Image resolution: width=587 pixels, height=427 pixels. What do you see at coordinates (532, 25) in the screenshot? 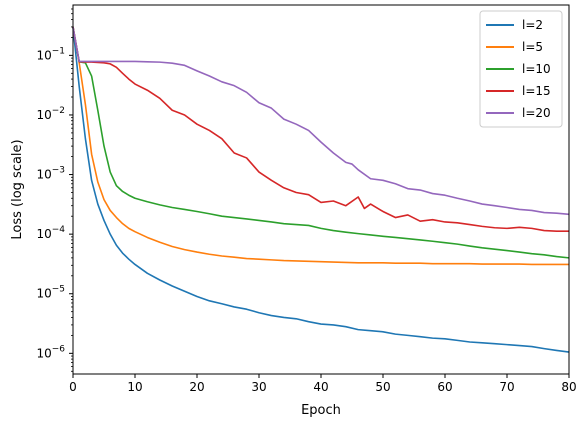
I see `legend-entry: l=2` at bounding box center [532, 25].